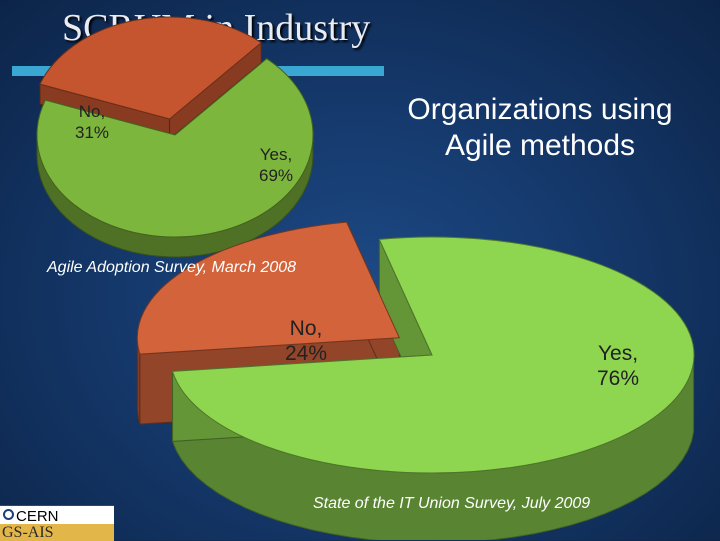  I want to click on chart-2-slice-no, so click(268, 288).